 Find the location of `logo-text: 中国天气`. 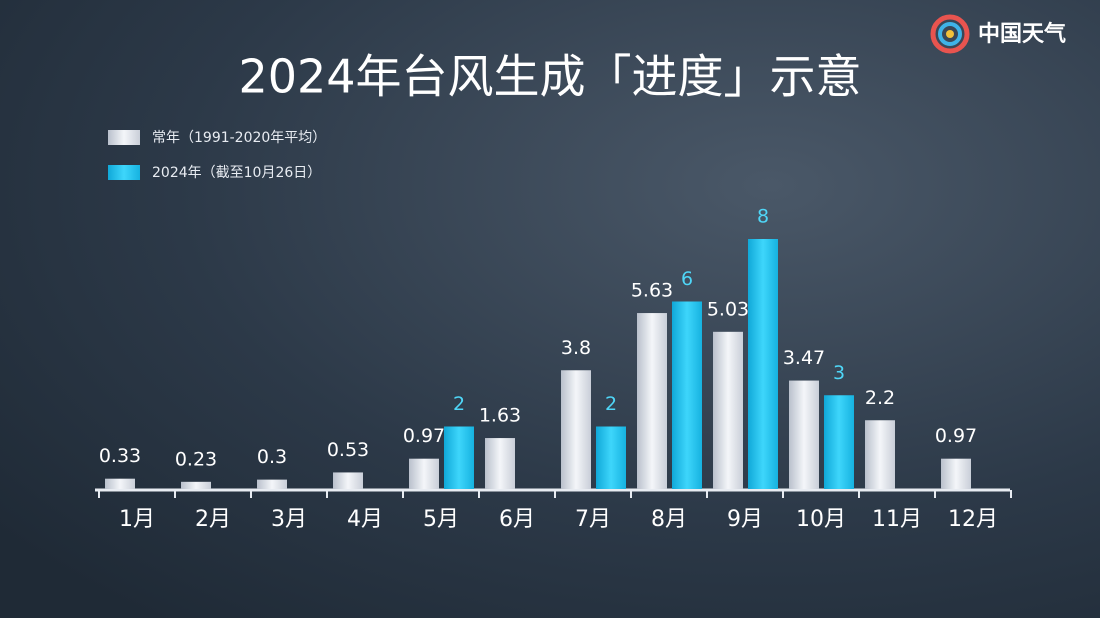

logo-text: 中国天气 is located at coordinates (1022, 34).